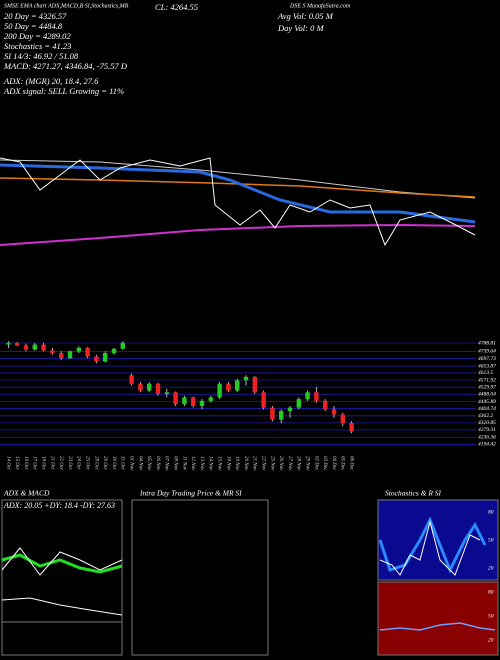 This screenshot has height=660, width=500. Describe the element at coordinates (342, 463) in the screenshot. I see `x-tick-label: 05 Dec` at that location.